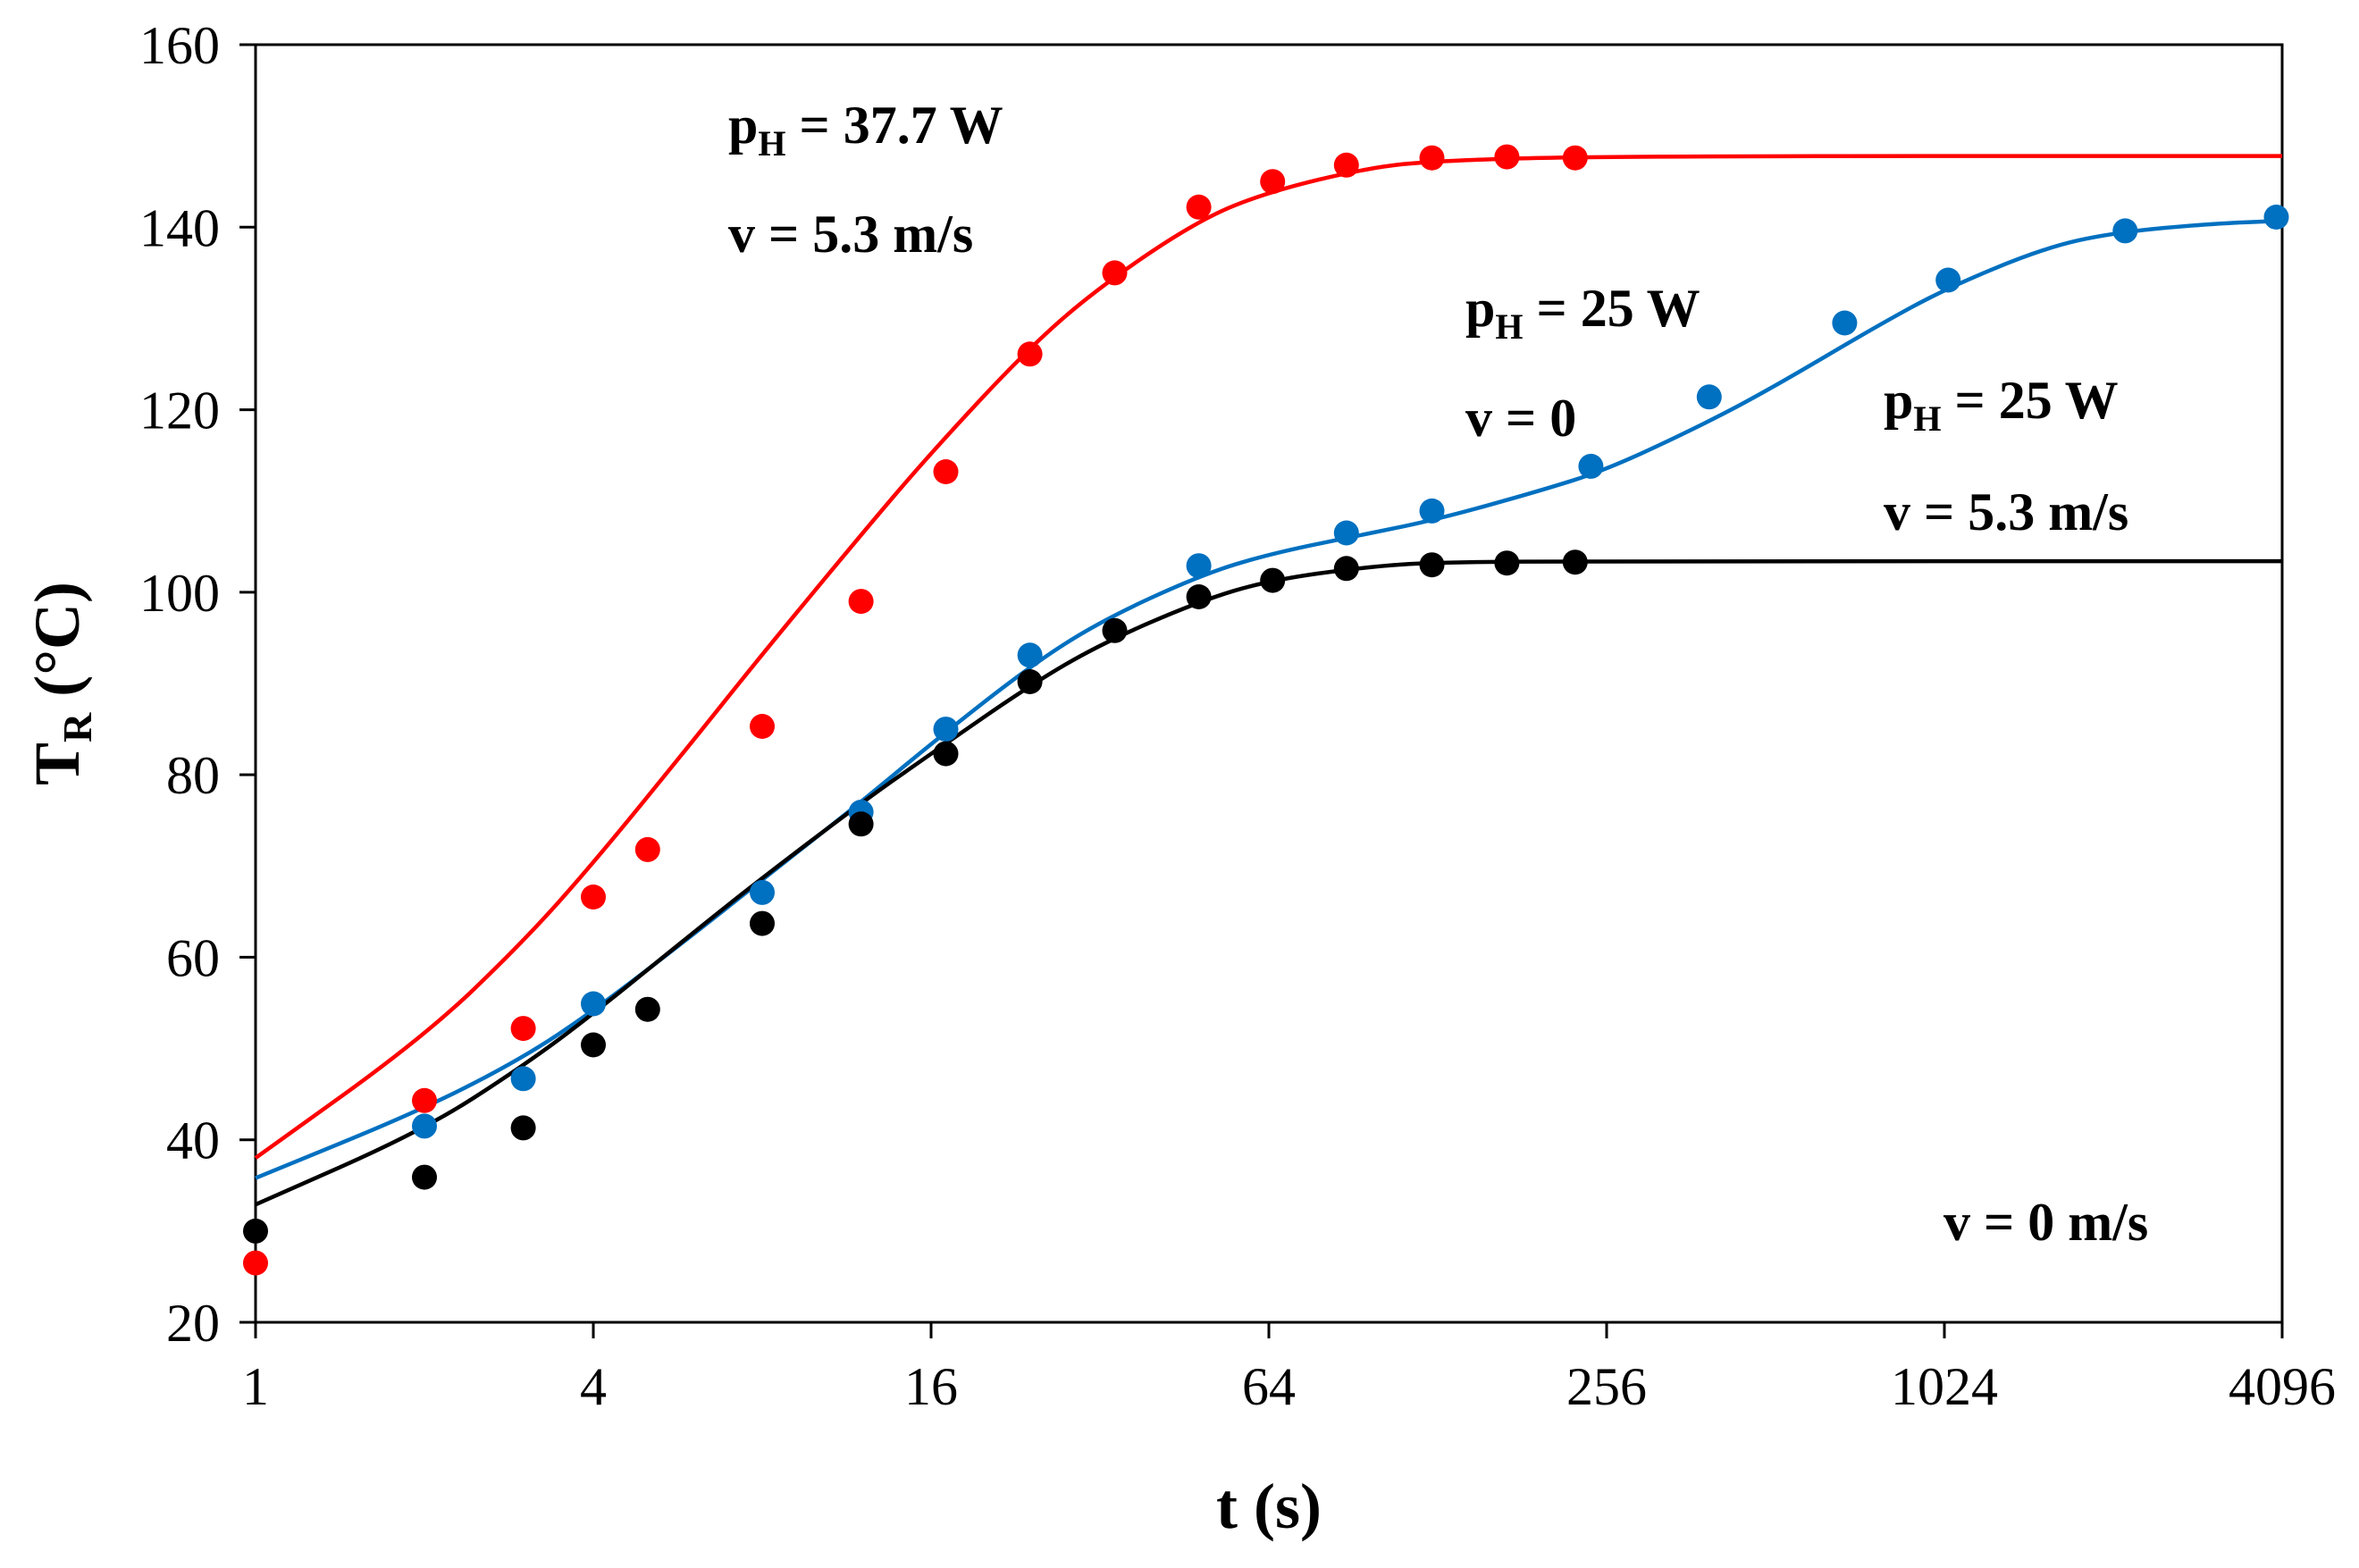  I want to click on annotation-ph-25-black-sub: H, so click(1927, 418).